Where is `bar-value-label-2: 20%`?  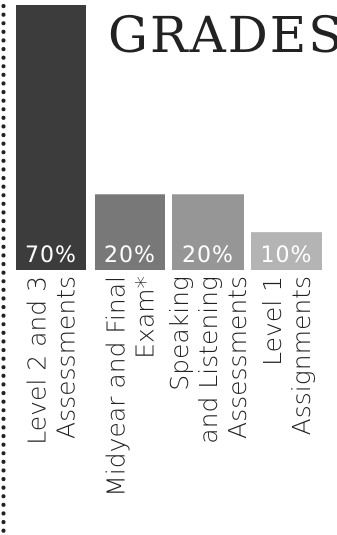 bar-value-label-2: 20% is located at coordinates (130, 255).